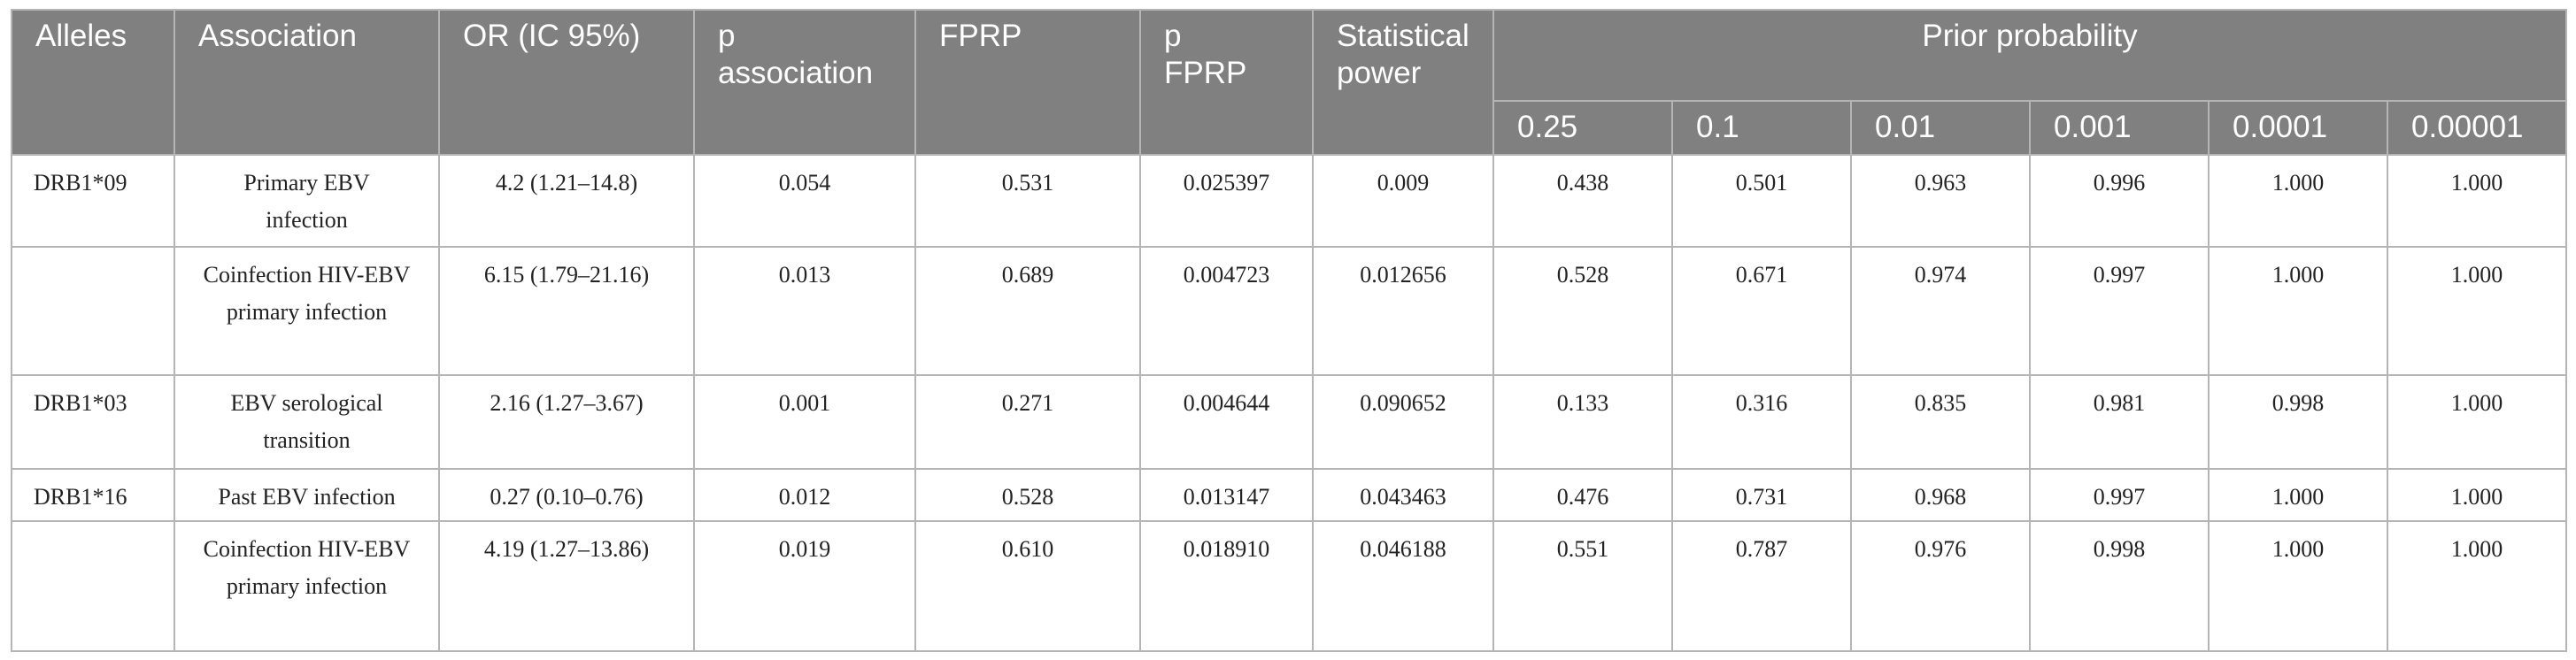 The width and height of the screenshot is (2576, 660). What do you see at coordinates (804, 422) in the screenshot?
I see `table-cell: 0.001` at bounding box center [804, 422].